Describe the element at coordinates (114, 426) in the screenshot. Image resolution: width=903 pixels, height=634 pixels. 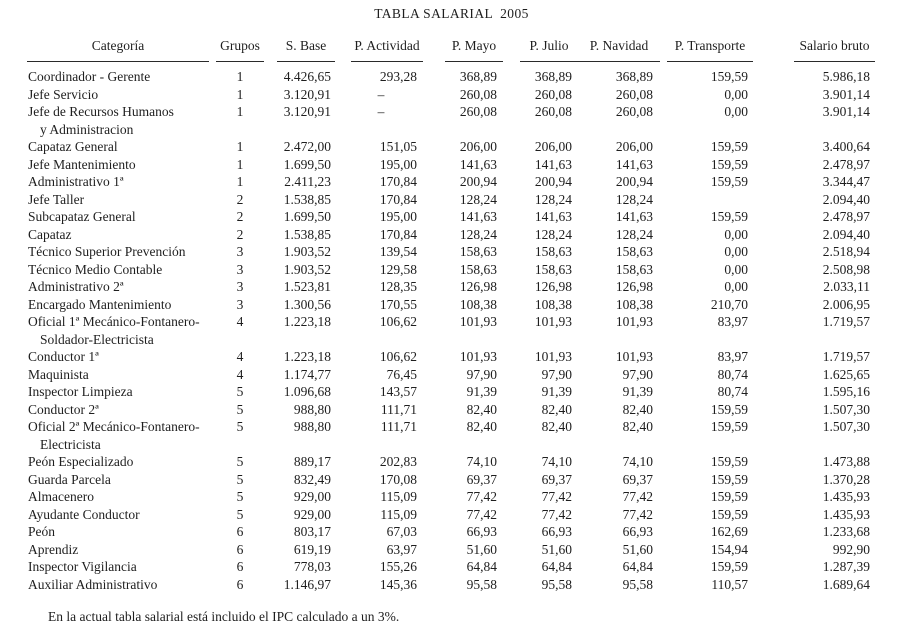
I see `category-name: Oficial 2ª Mecánico-Fontanero-` at that location.